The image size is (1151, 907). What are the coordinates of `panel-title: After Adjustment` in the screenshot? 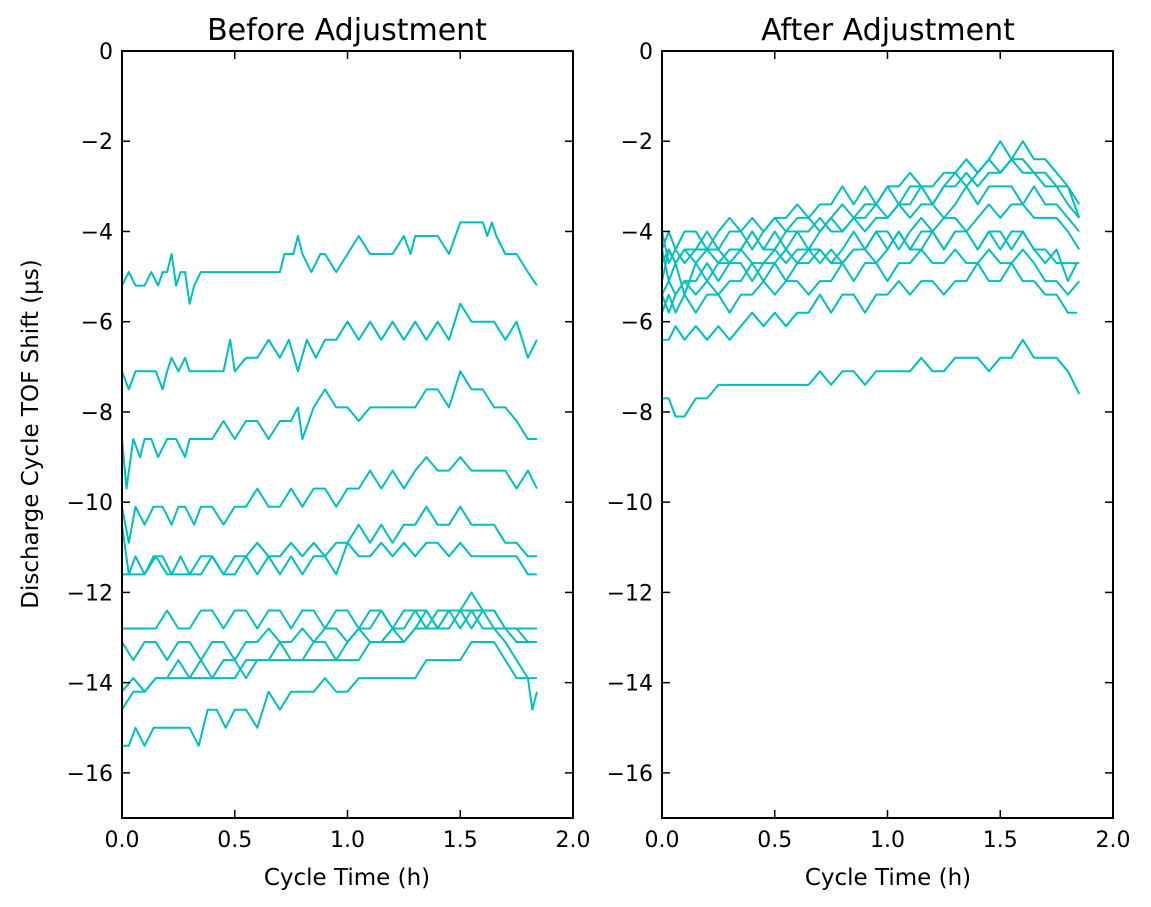 It's located at (888, 30).